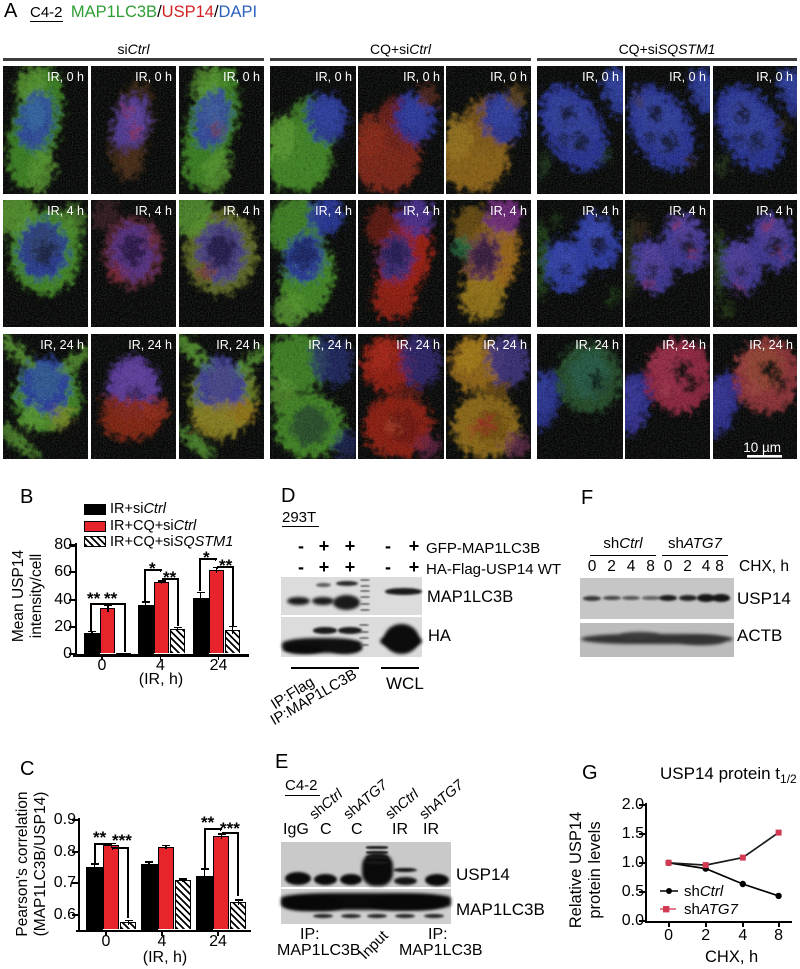 This screenshot has width=800, height=969. Describe the element at coordinates (762, 447) in the screenshot. I see `svg-text: 10 µm` at that location.